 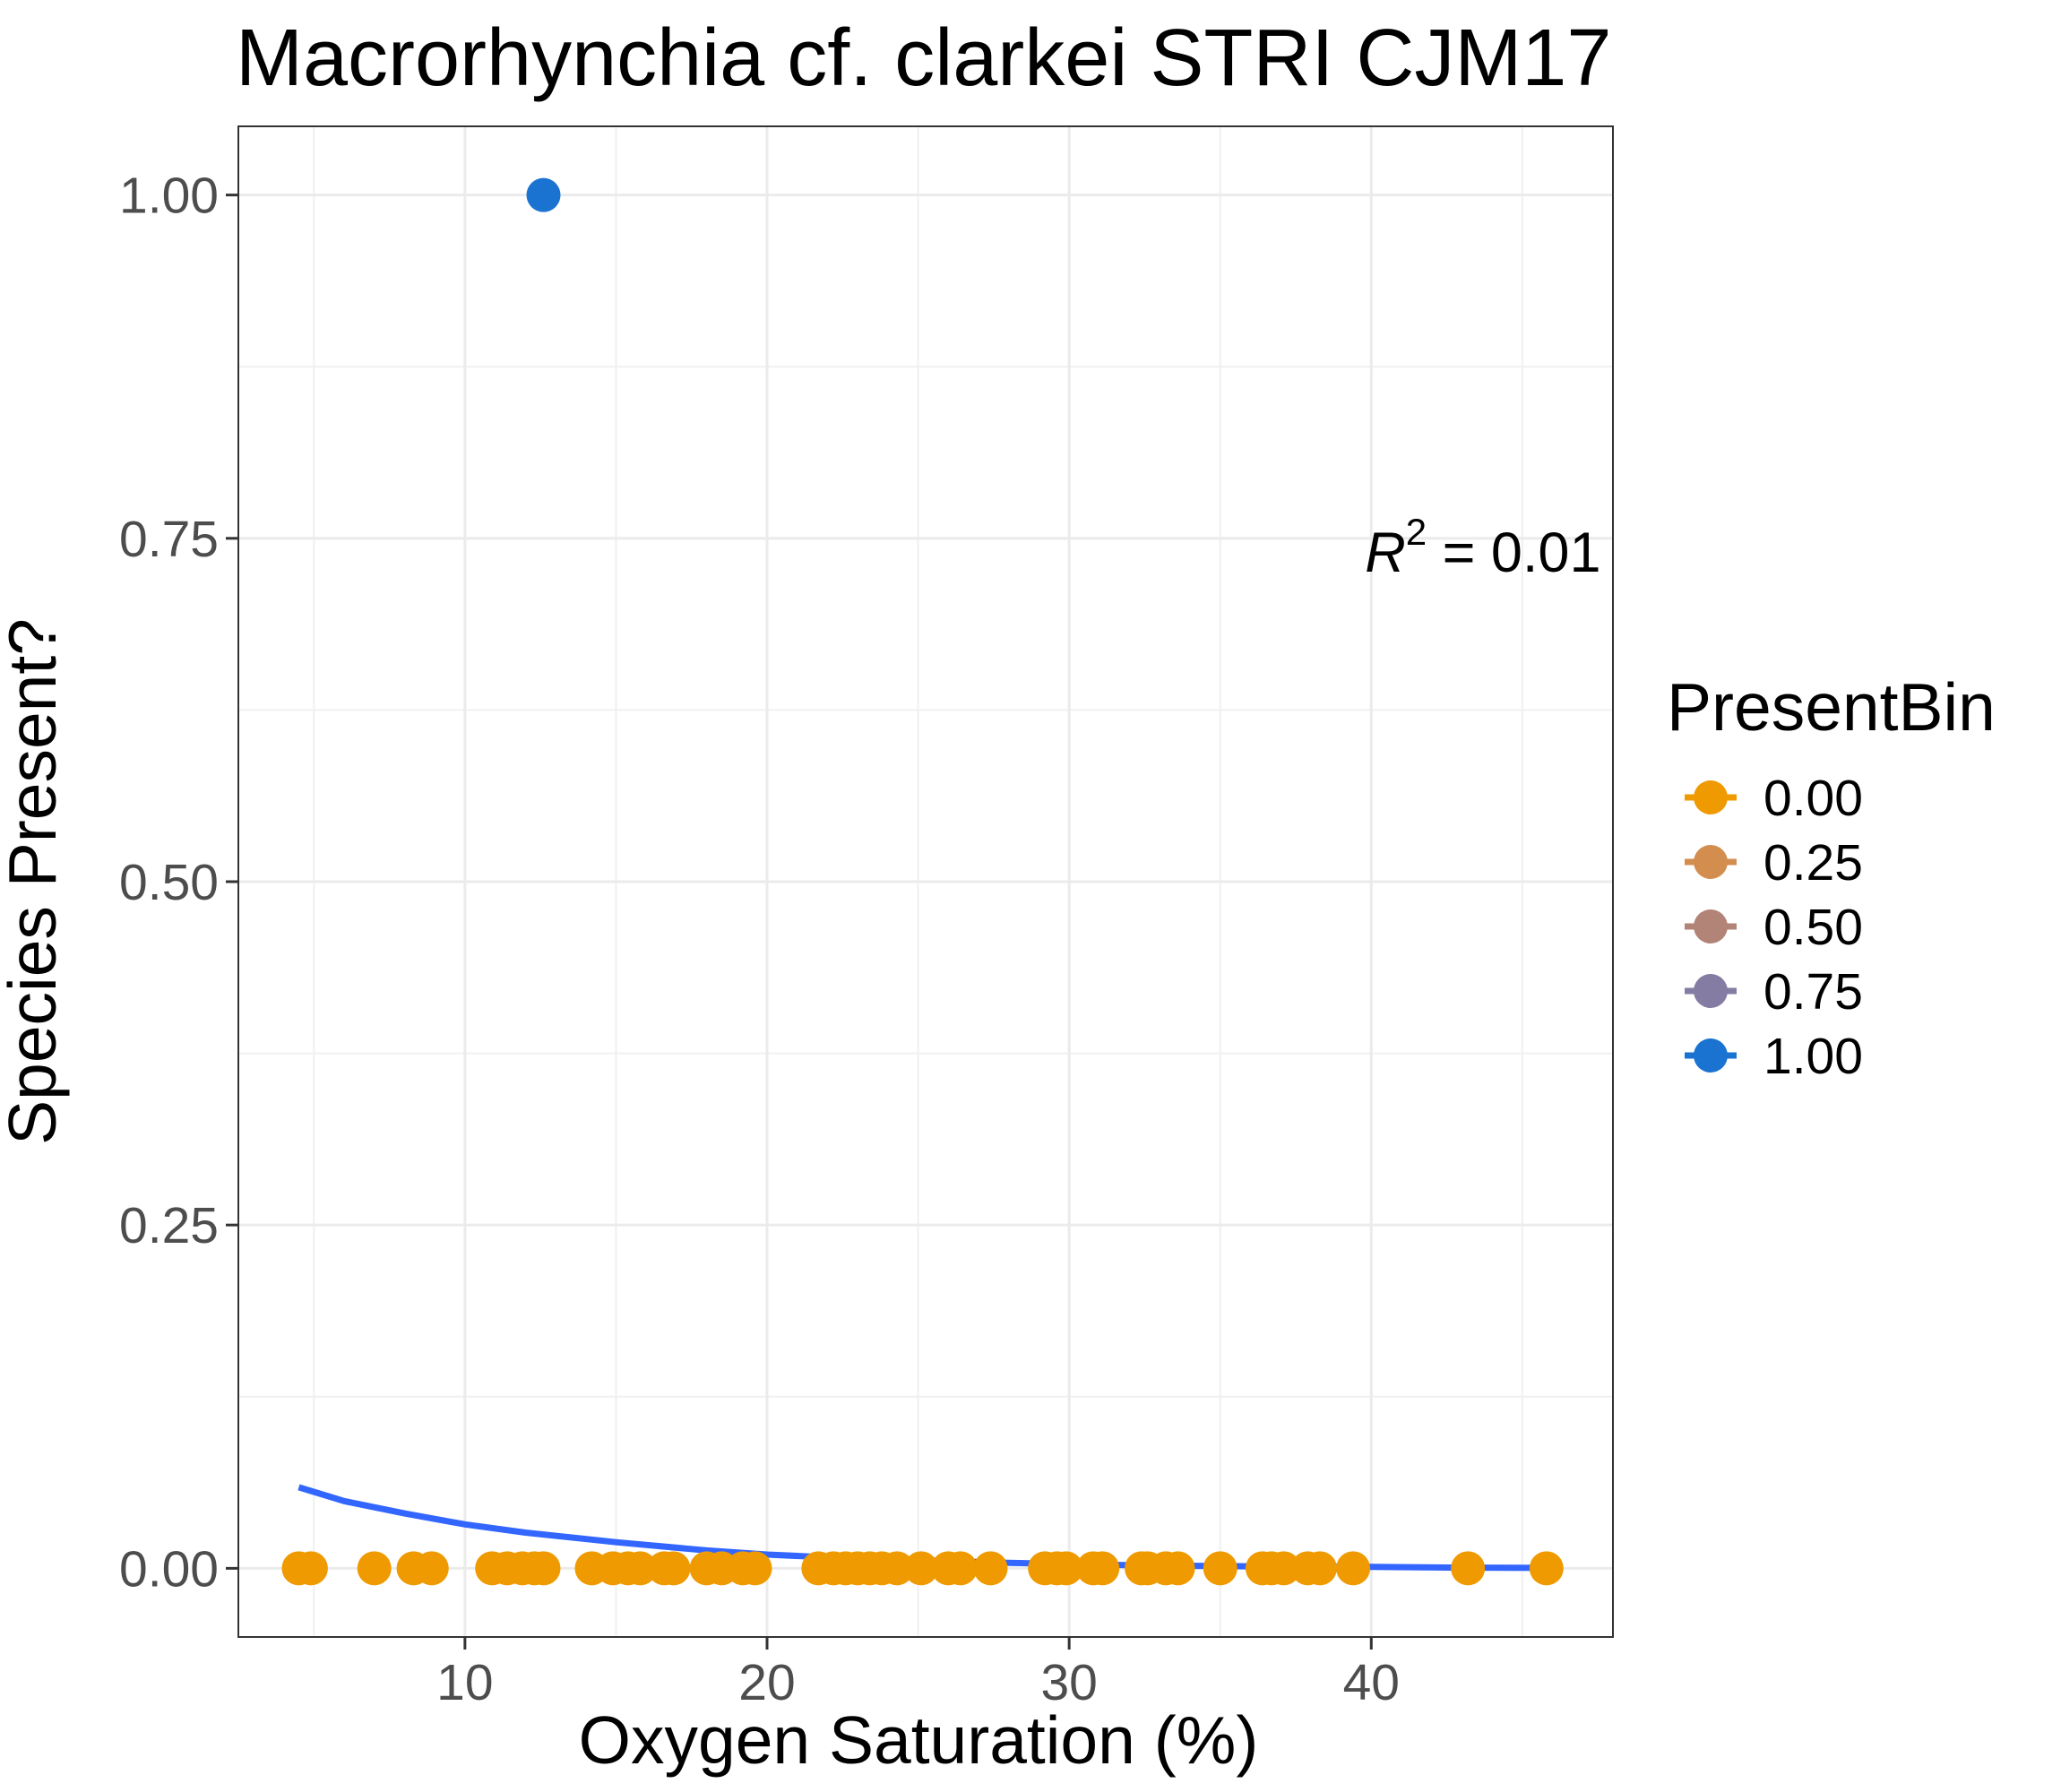 What do you see at coordinates (543, 194) in the screenshot?
I see `data-point-present` at bounding box center [543, 194].